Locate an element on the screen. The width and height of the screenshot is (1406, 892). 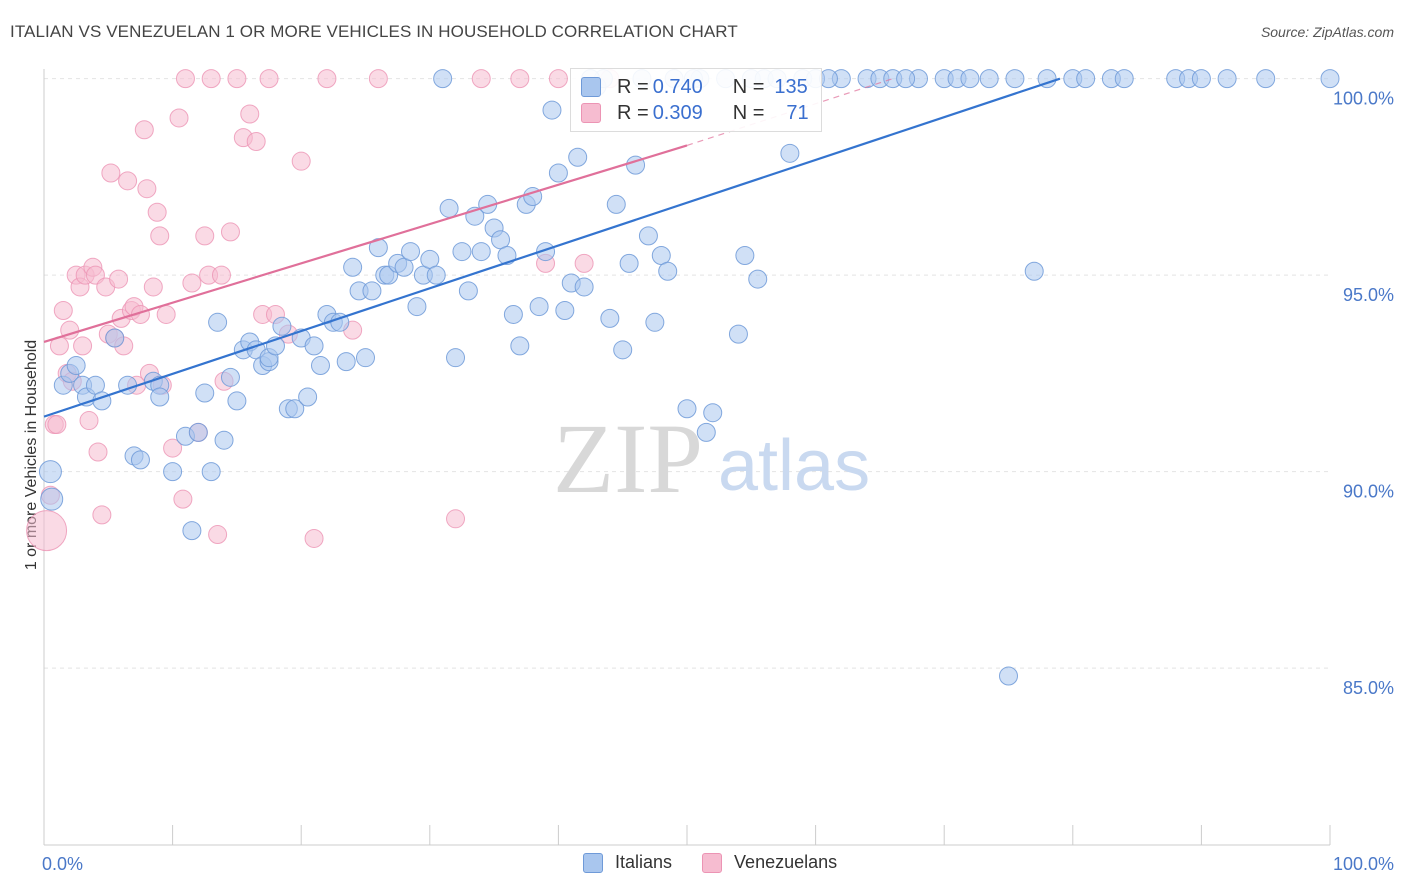
italians-swatch is located at coordinates (593, 862).